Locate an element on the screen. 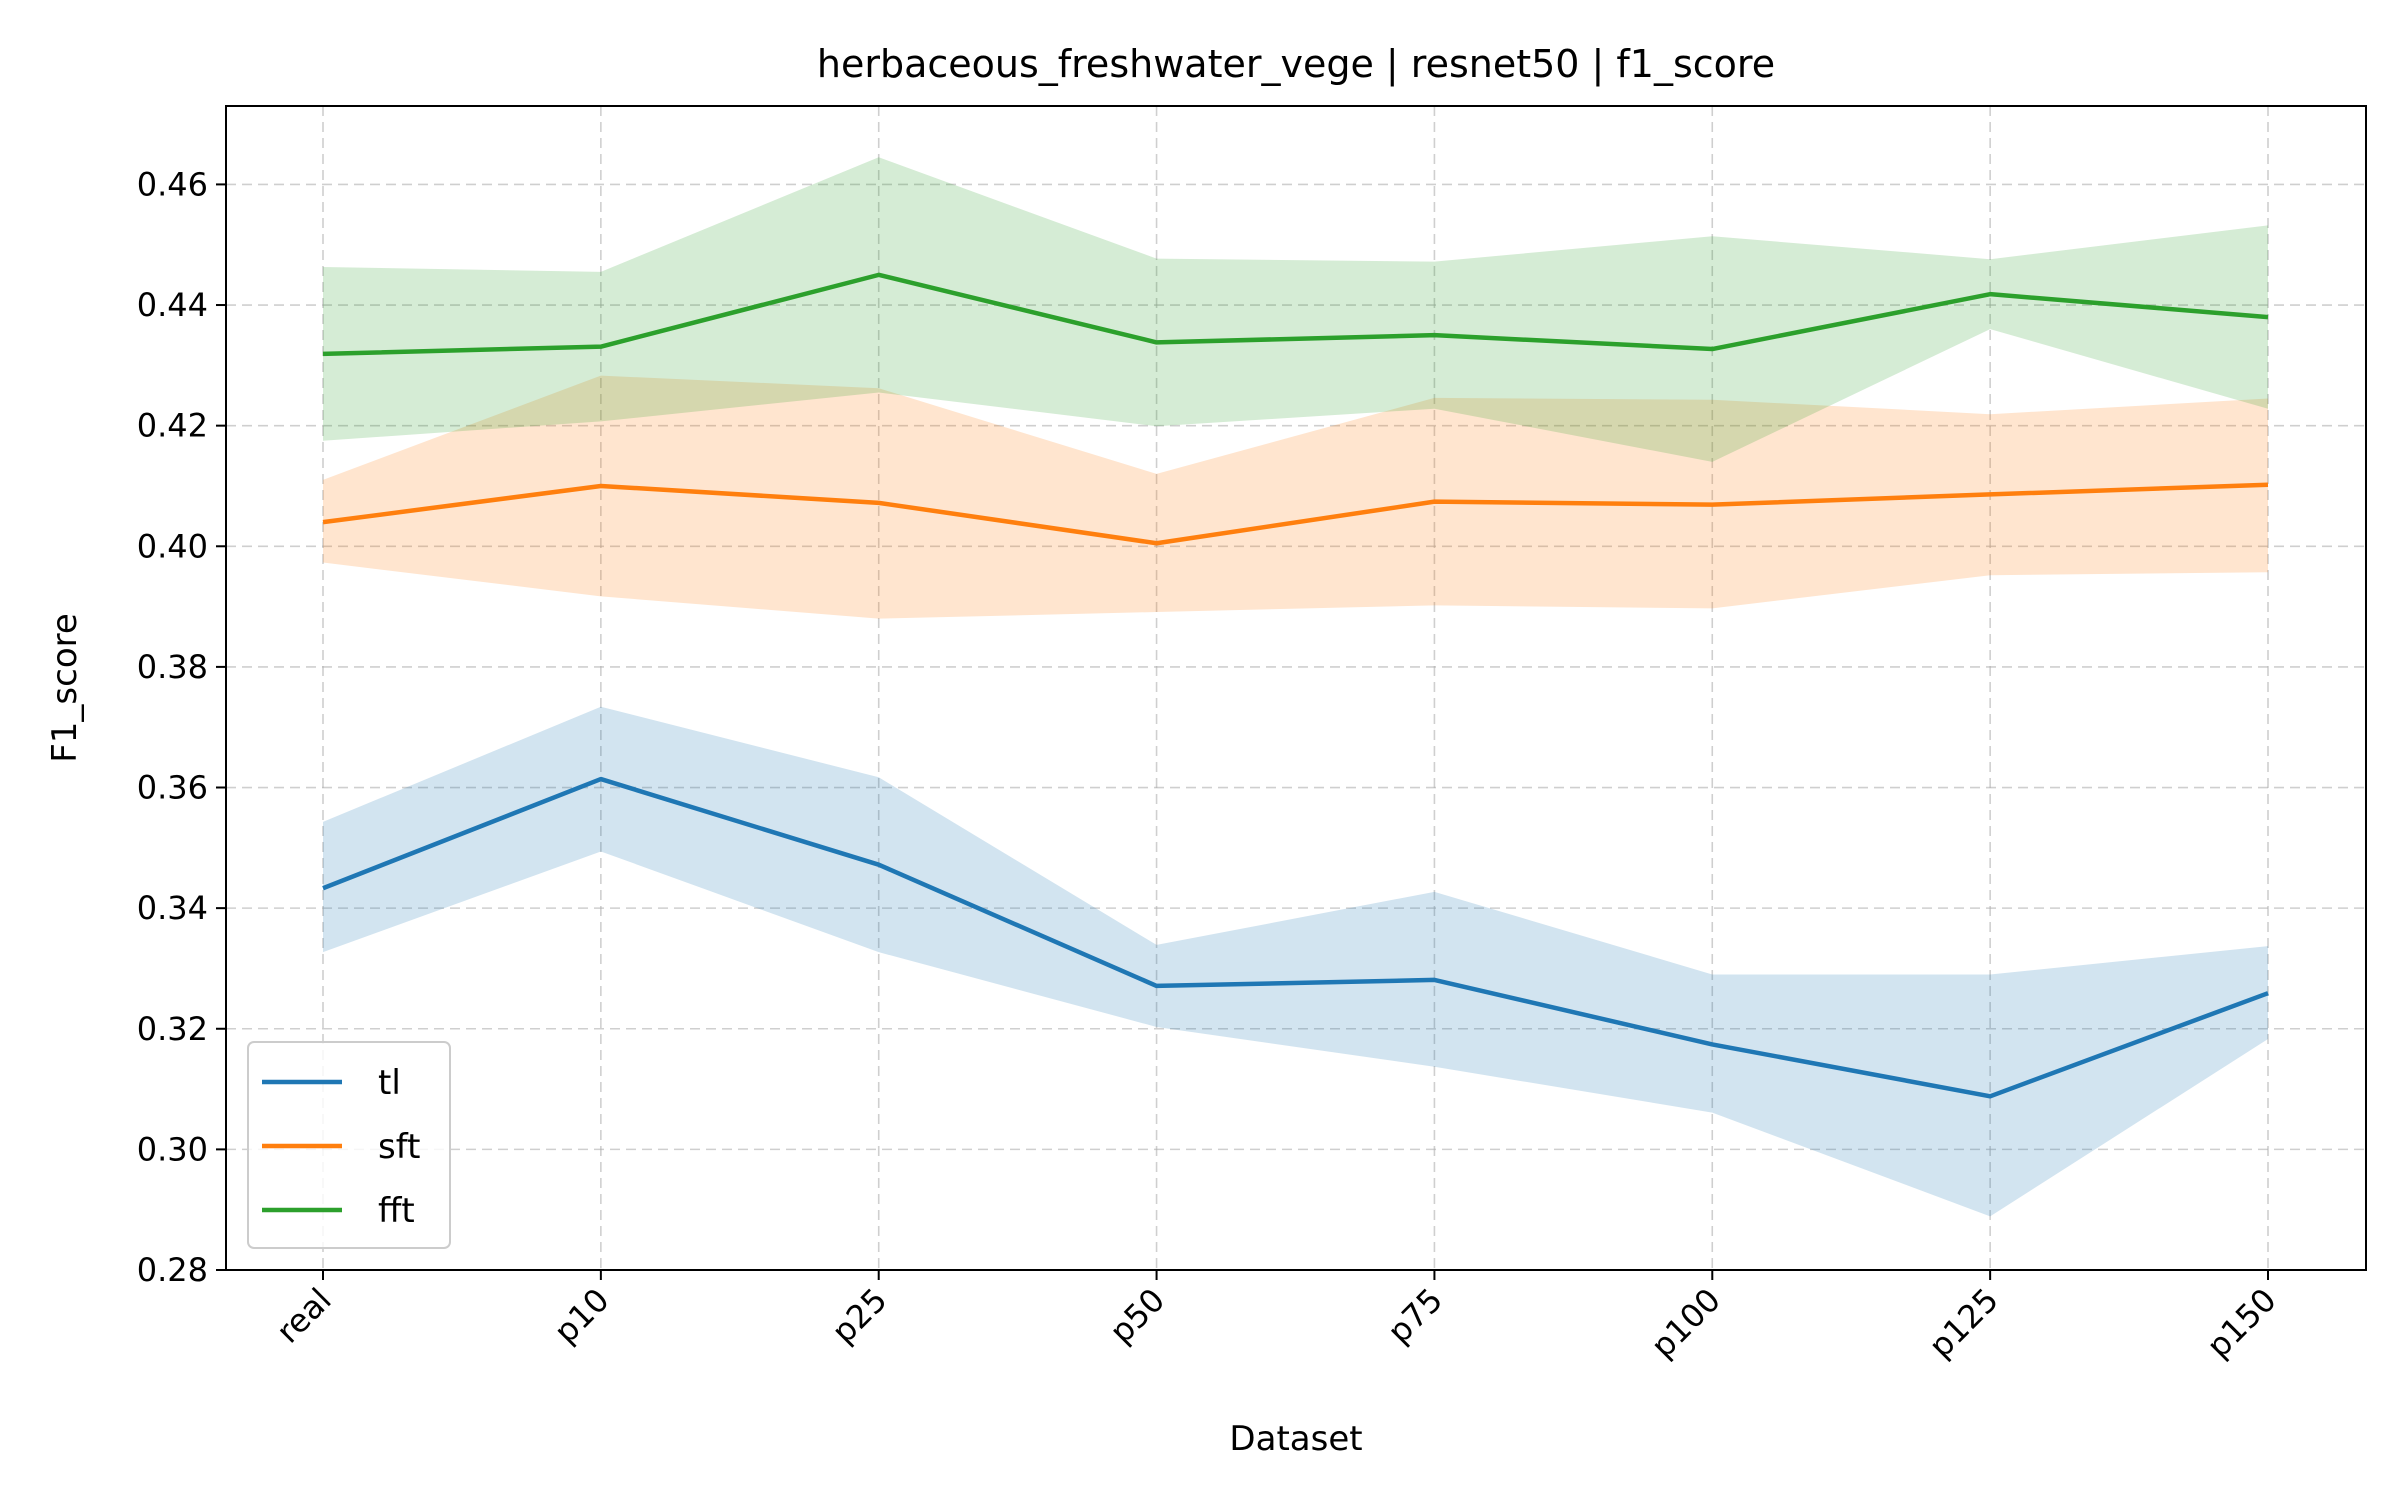 This screenshot has width=2400, height=1500. y-axis: 0.28 0.30 0.32 0.34 0.36 0.38 0.40 0.42 0.44 0.46 is located at coordinates (181, 727).